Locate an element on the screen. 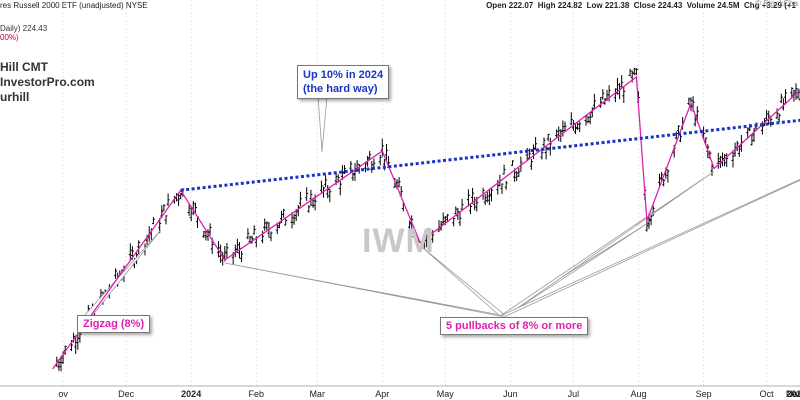  chart-title: res Russell 2000 ETF (unadjusted) NYSE is located at coordinates (74, 5).